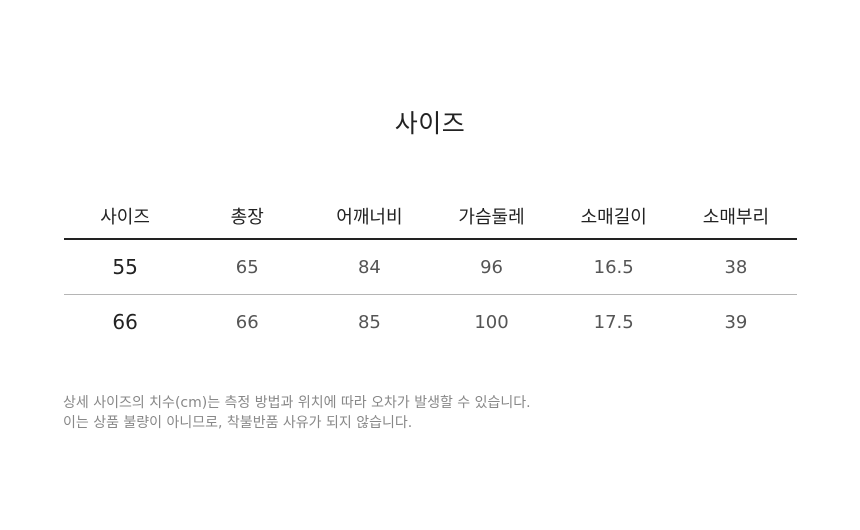  I want to click on cell-shoulder-width: 85, so click(369, 322).